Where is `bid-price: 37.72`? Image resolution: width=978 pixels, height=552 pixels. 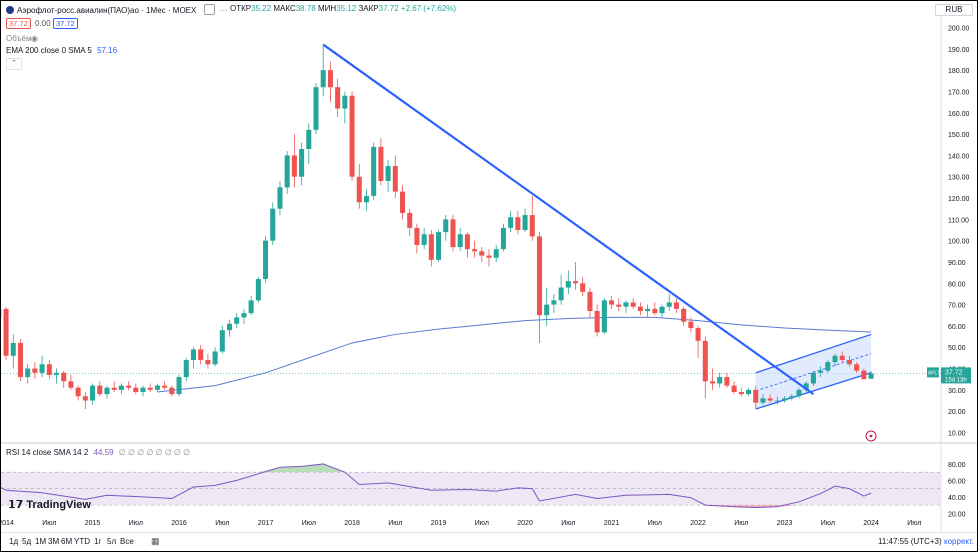
bid-price: 37.72 is located at coordinates (18, 23).